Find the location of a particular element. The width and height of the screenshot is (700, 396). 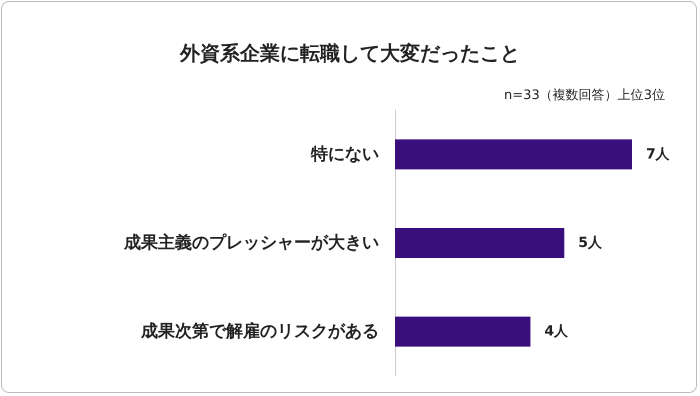

chart-subtitle: n=33（複数回答）上位3位 is located at coordinates (585, 95).